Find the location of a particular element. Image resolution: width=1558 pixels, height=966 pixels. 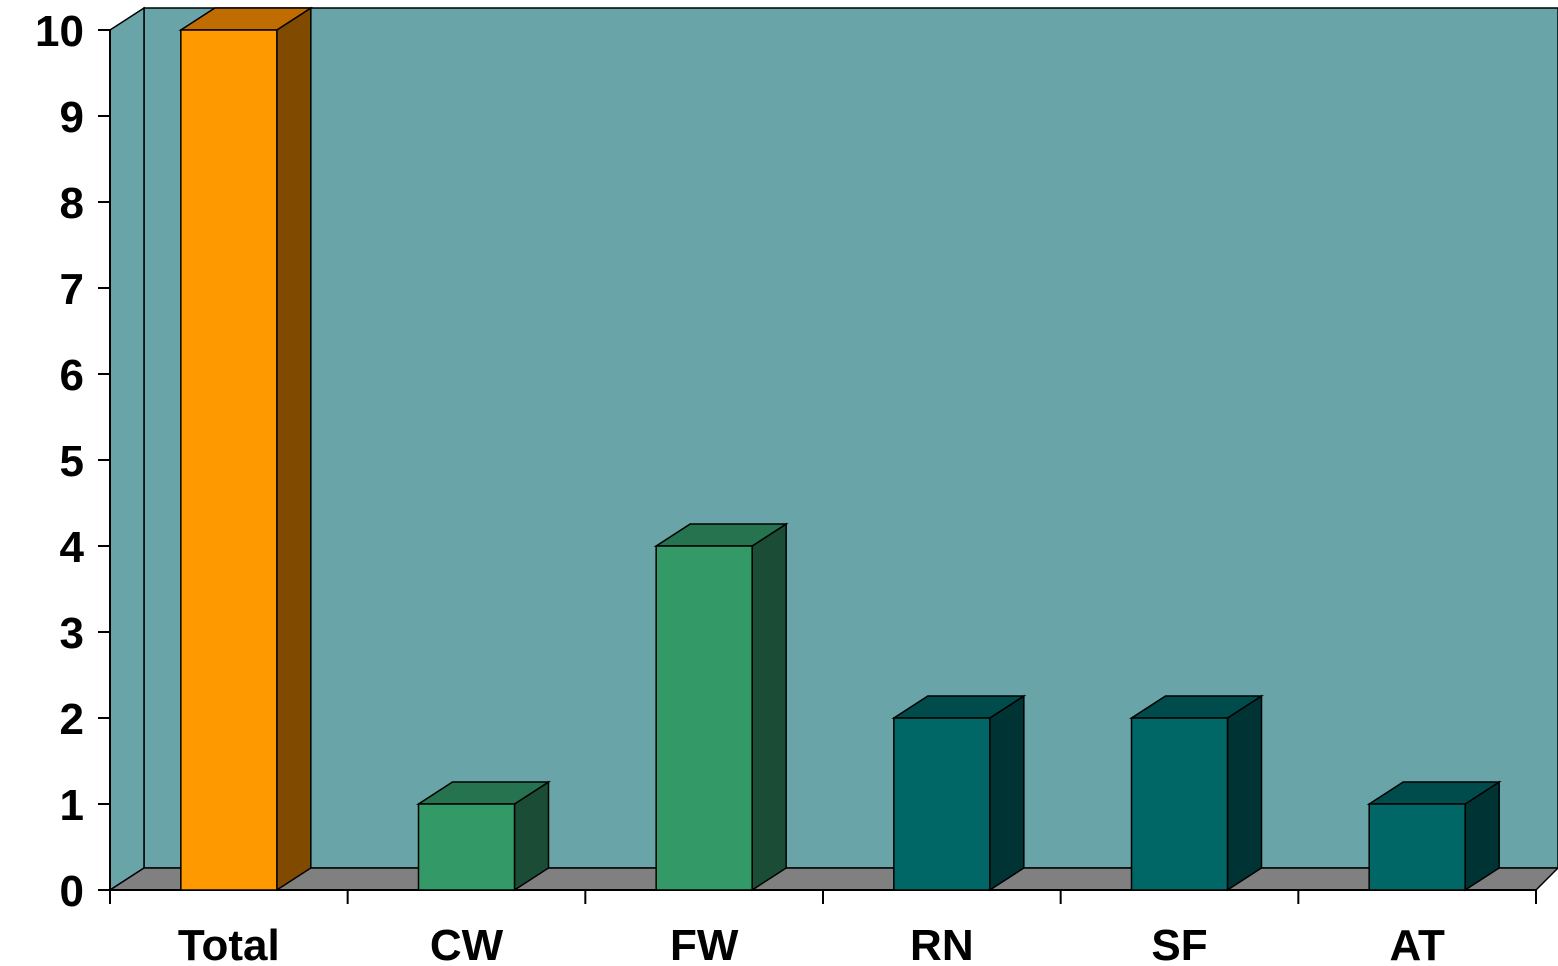

y-tick-label: 6 is located at coordinates (72, 375).